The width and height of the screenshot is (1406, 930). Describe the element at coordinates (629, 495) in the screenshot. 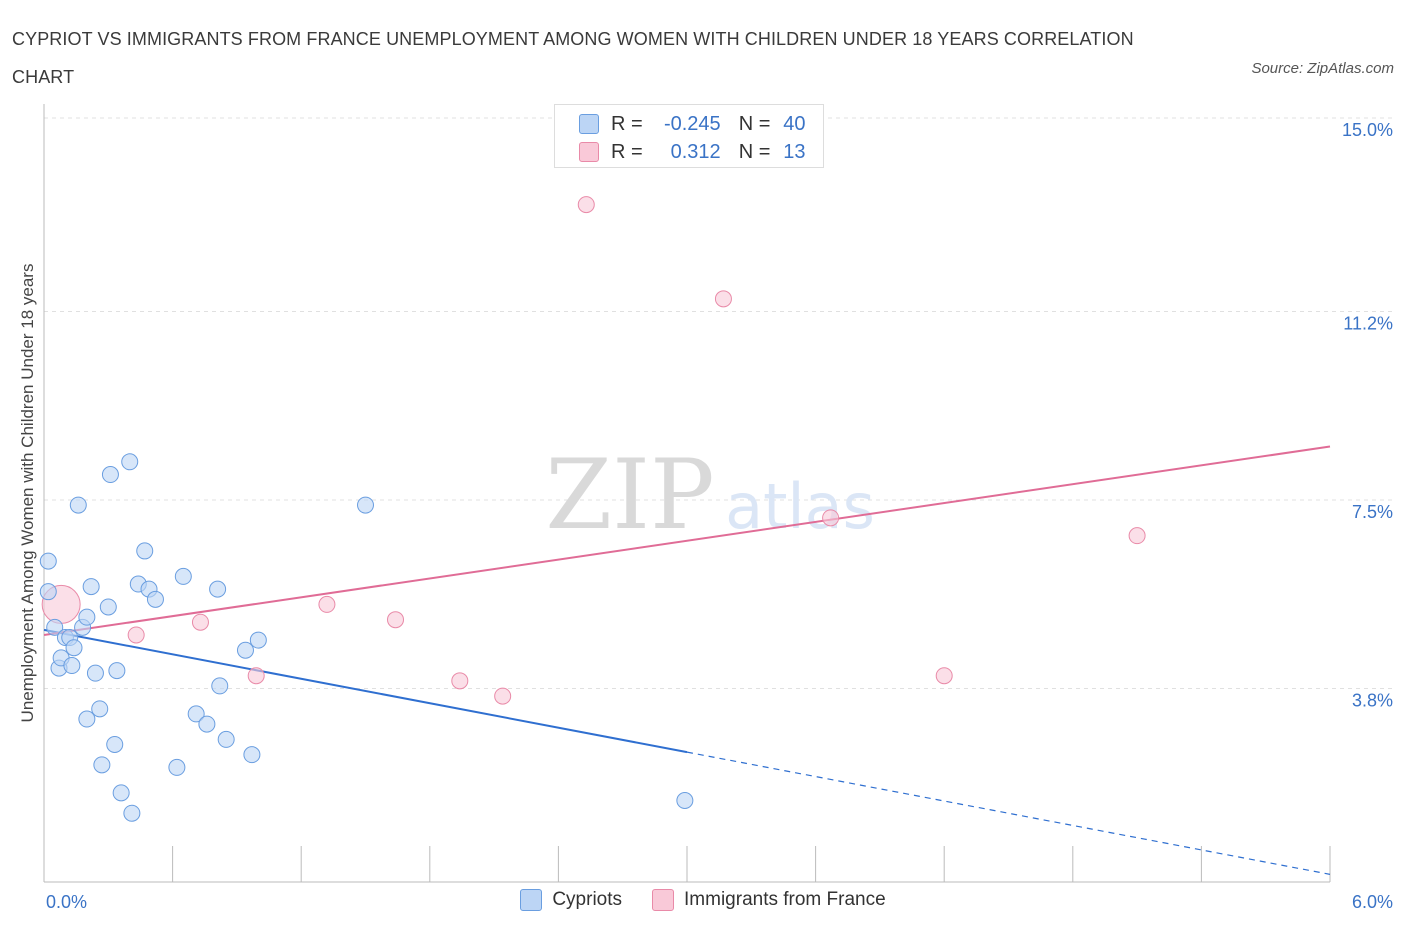

I see `watermark-zip: ZIP` at that location.